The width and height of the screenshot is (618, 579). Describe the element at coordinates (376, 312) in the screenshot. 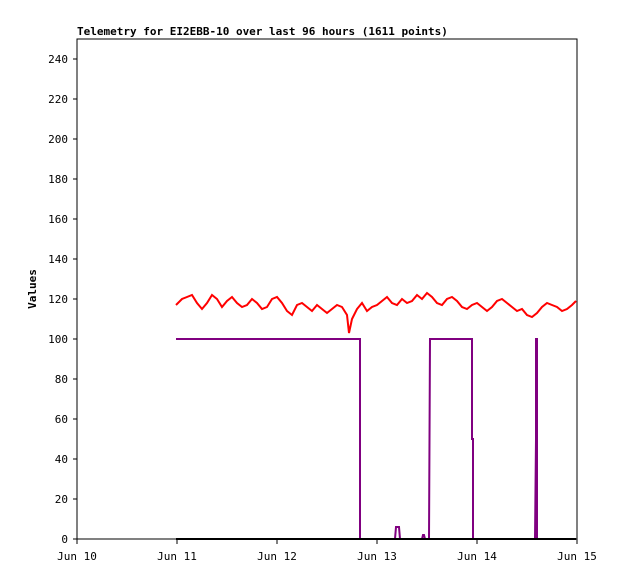

I see `red-series-line` at that location.